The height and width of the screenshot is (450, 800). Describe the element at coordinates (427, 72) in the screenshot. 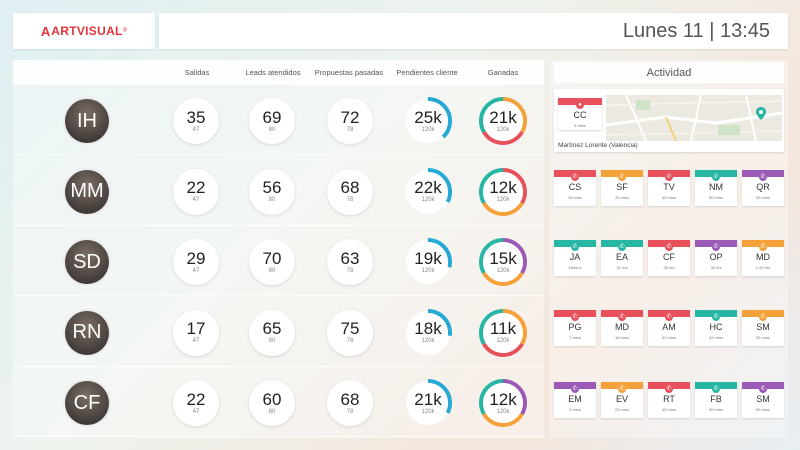

I see `col-header-pendientes: Pendientes cliente` at that location.